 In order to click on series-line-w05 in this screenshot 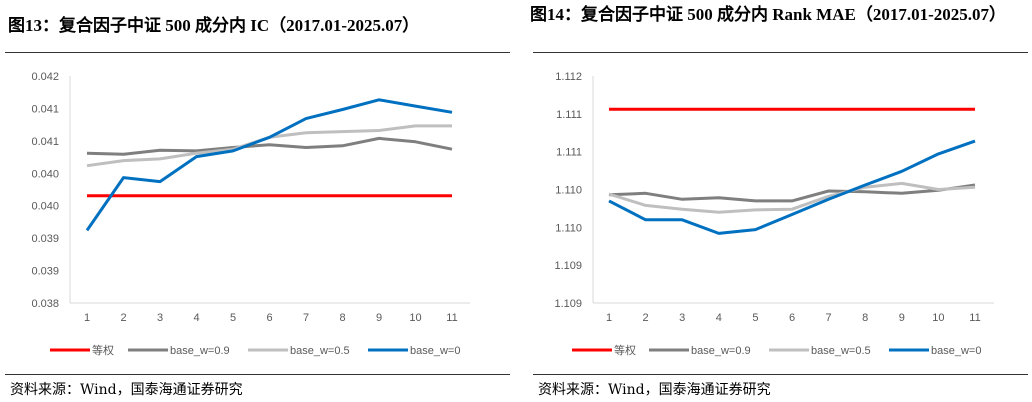, I will do `click(792, 197)`.